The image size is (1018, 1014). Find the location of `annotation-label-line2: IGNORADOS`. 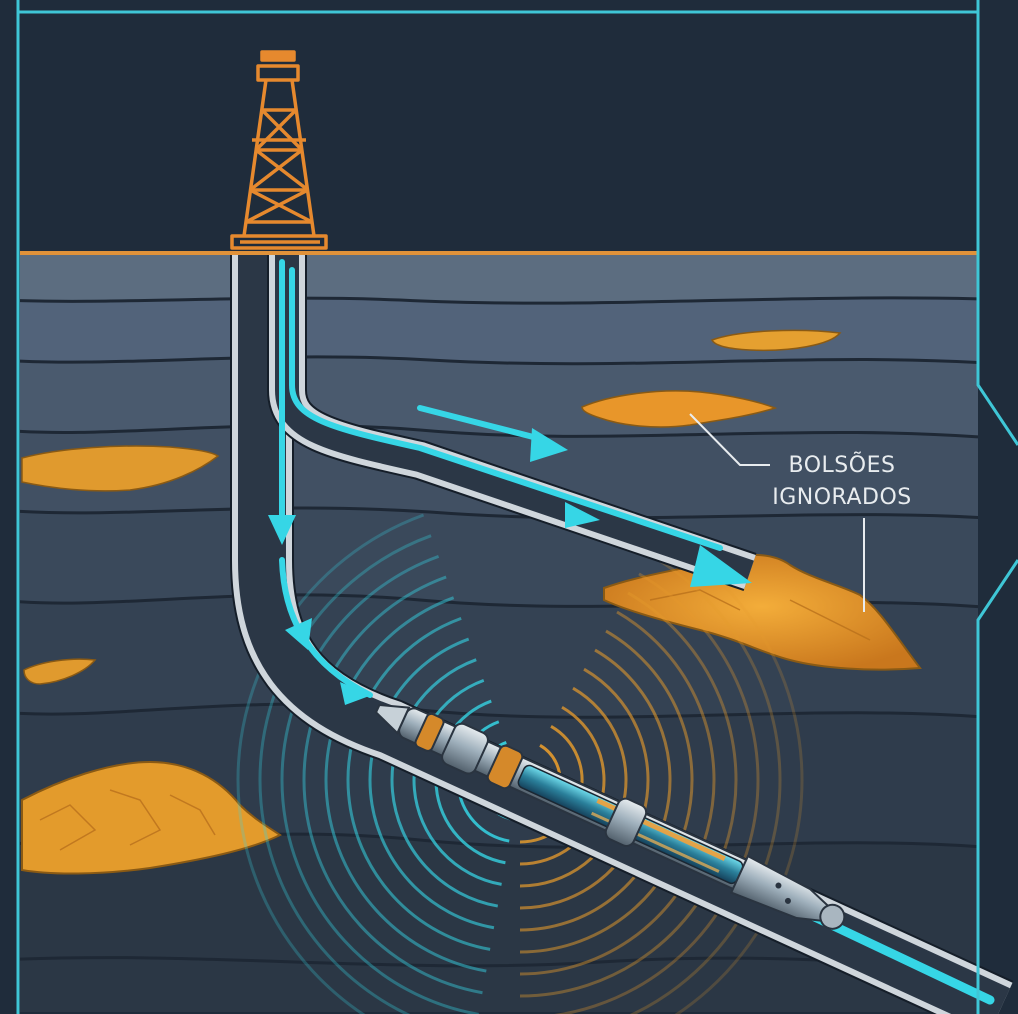

annotation-label-line2: IGNORADOS is located at coordinates (841, 497).